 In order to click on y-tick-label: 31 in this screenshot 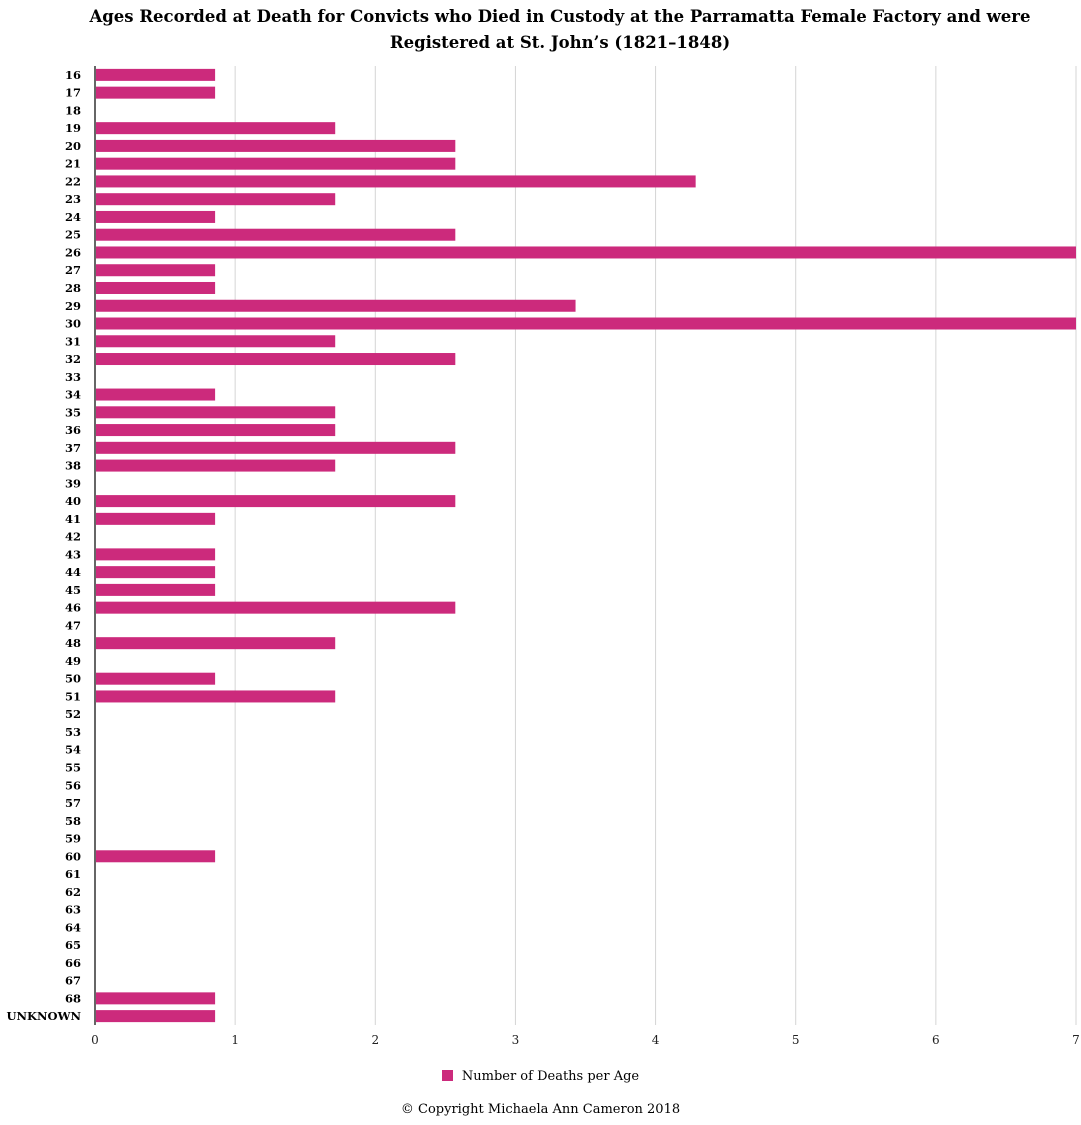, I will do `click(73, 341)`.